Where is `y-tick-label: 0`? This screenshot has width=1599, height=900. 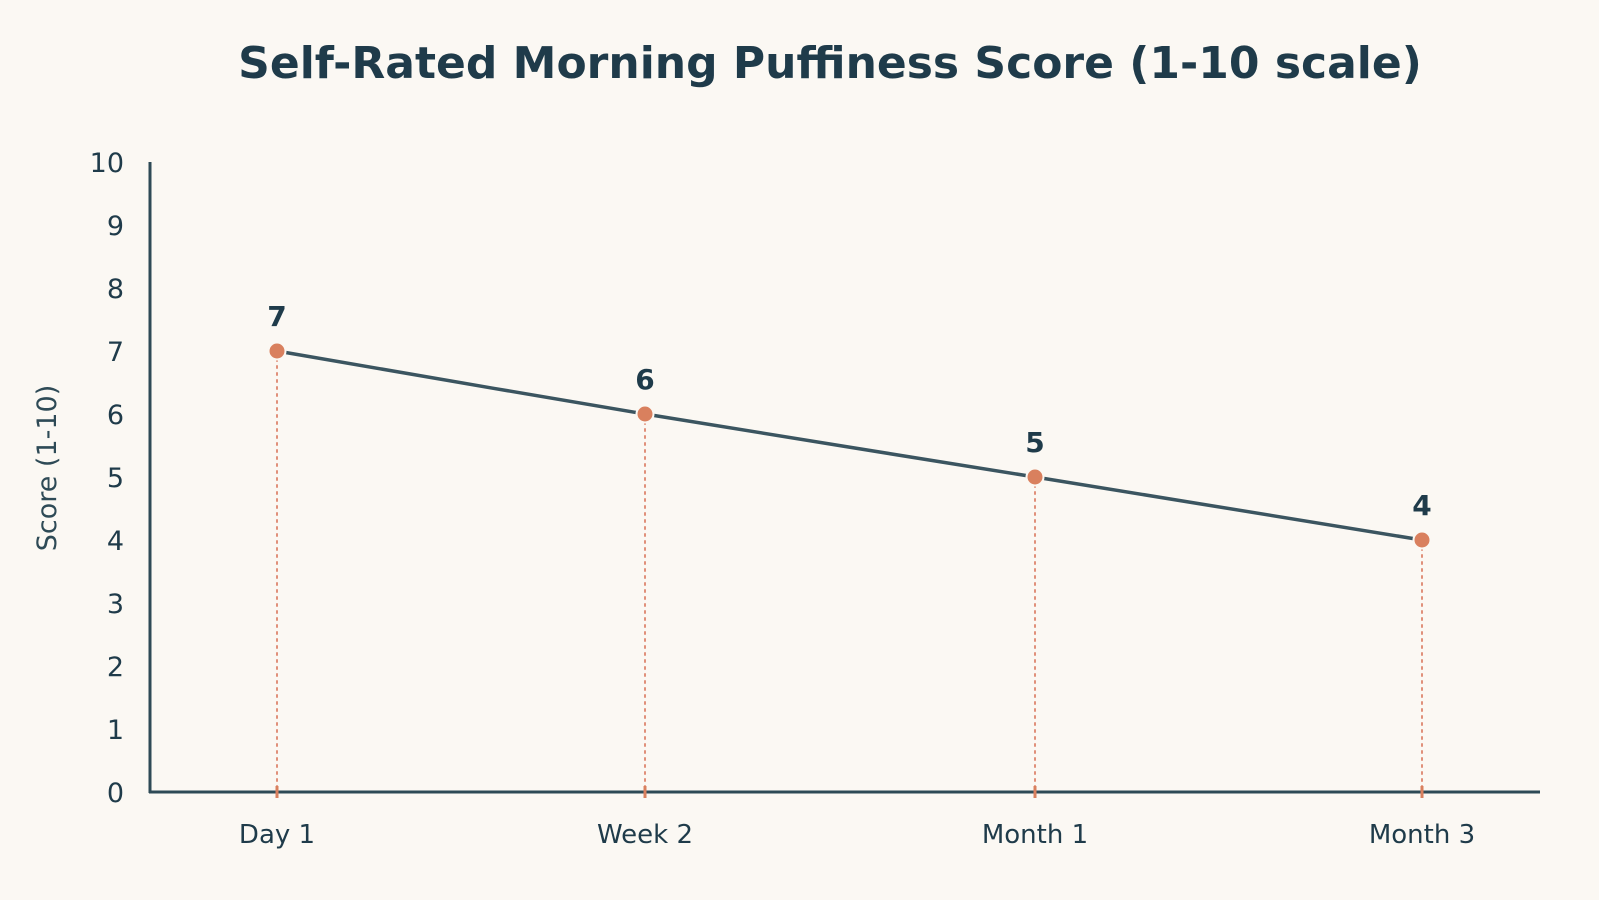 y-tick-label: 0 is located at coordinates (115, 793).